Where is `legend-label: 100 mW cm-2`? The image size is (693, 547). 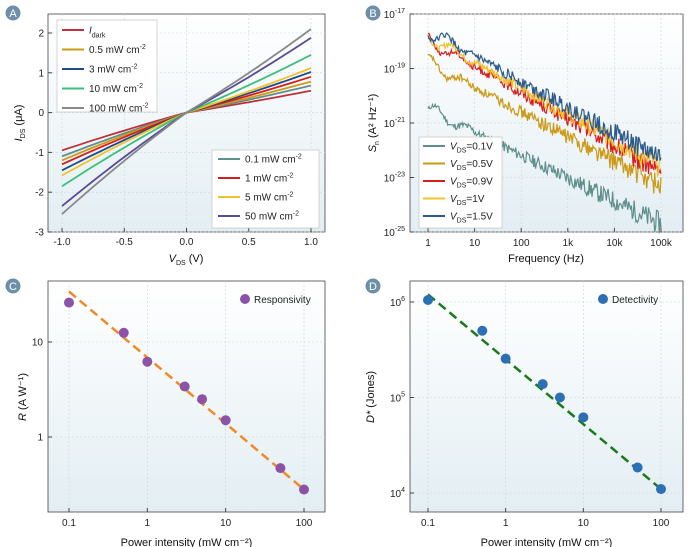 legend-label: 100 mW cm-2 is located at coordinates (119, 109).